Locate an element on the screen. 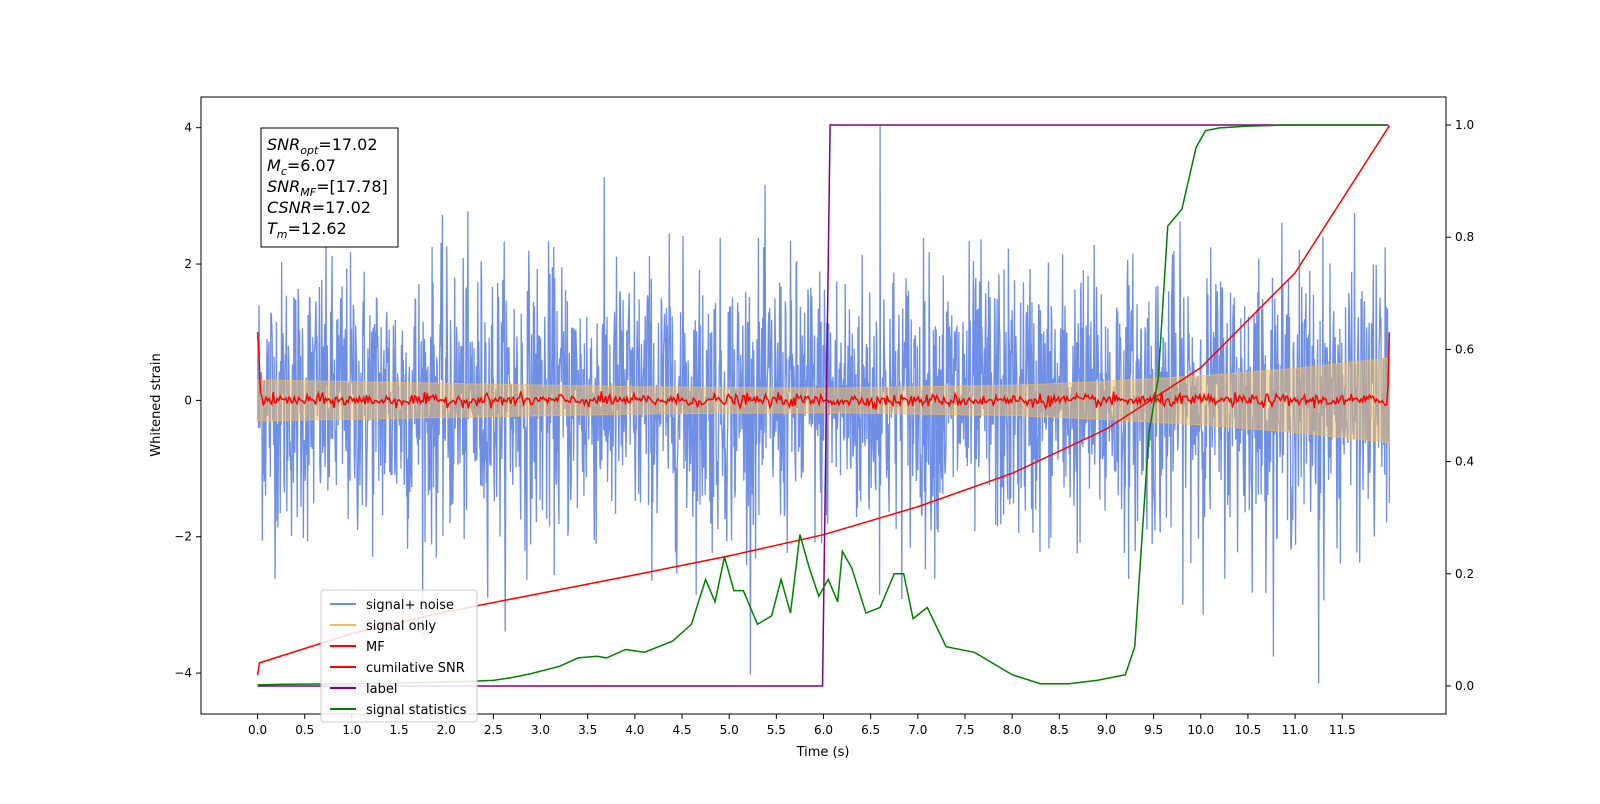 This screenshot has height=804, width=1600. x-axis-label: Time (s) is located at coordinates (823, 752).